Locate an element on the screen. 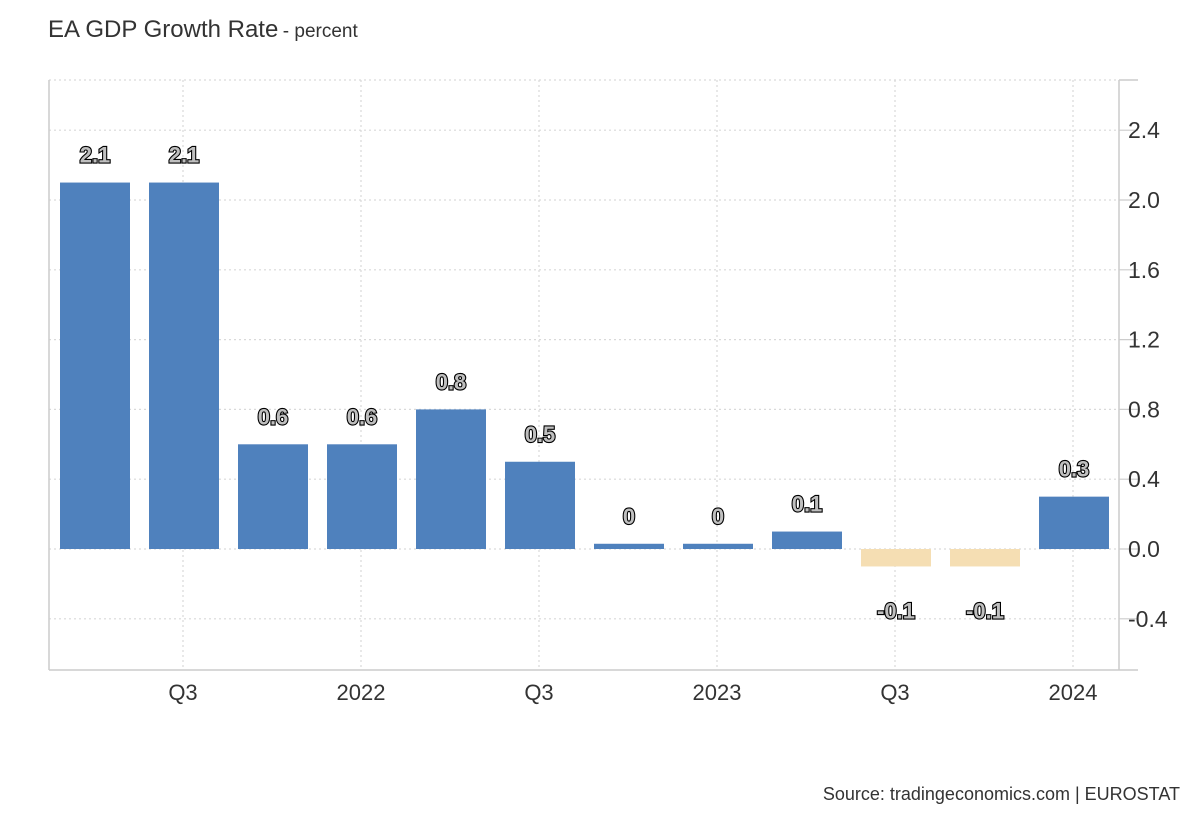  x-tick-label: 2022 is located at coordinates (361, 692).